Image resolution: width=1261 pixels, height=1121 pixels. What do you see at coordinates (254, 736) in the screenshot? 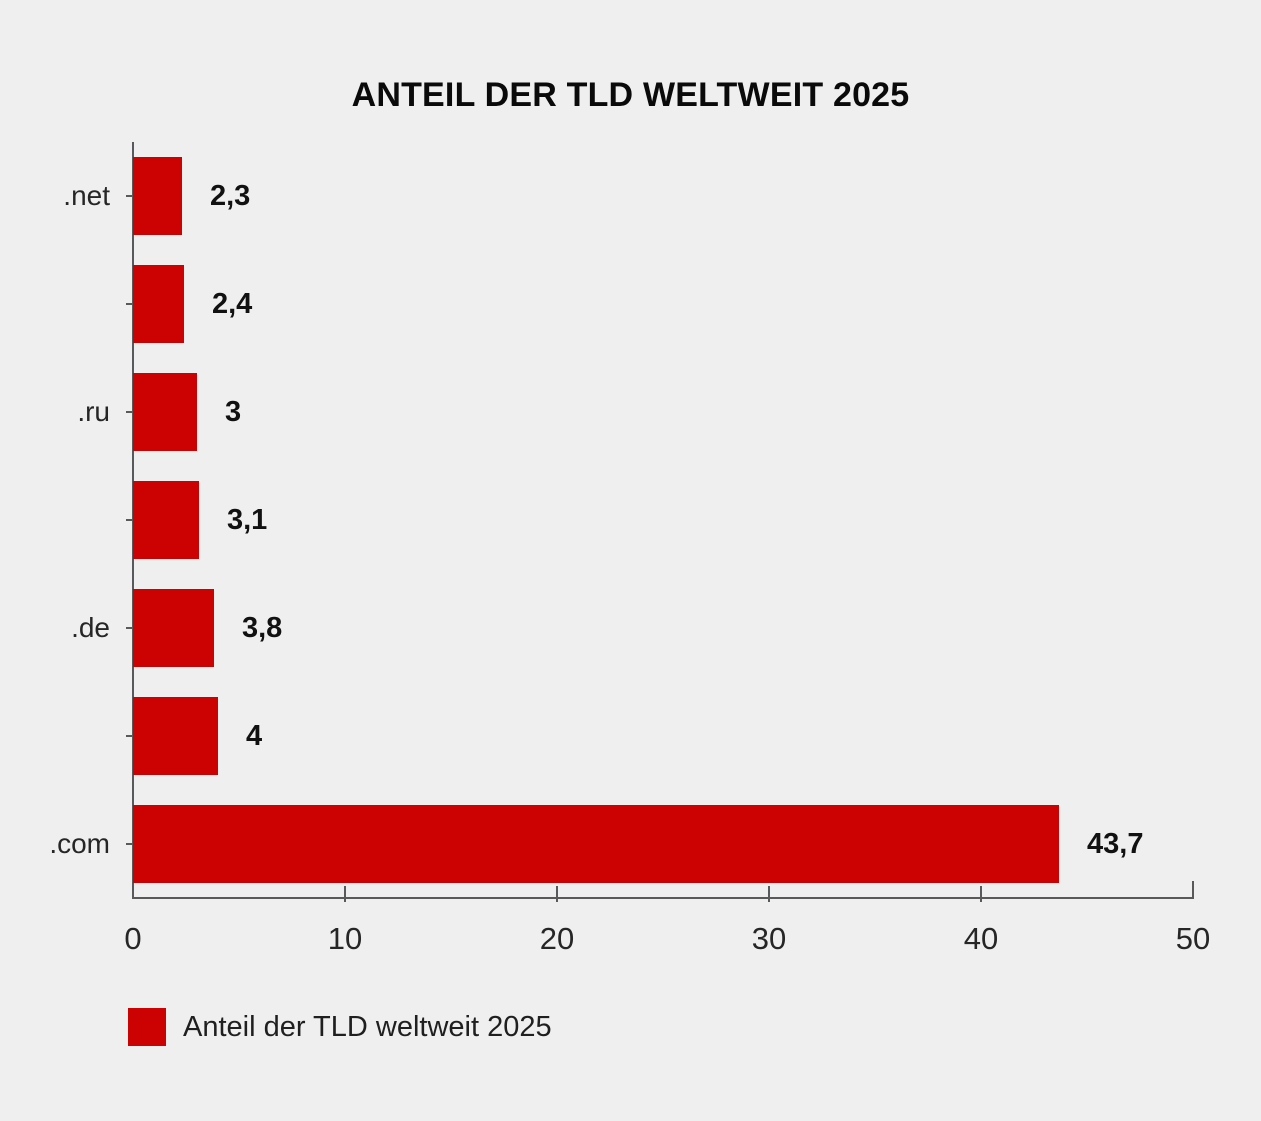
I see `value-label: 4` at bounding box center [254, 736].